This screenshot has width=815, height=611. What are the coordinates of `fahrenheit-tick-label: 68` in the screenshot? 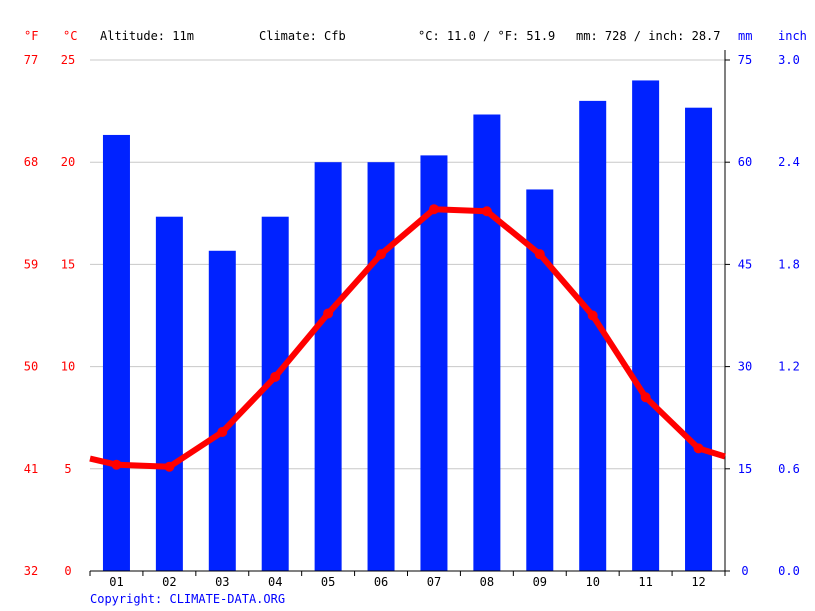 It's located at (31, 162).